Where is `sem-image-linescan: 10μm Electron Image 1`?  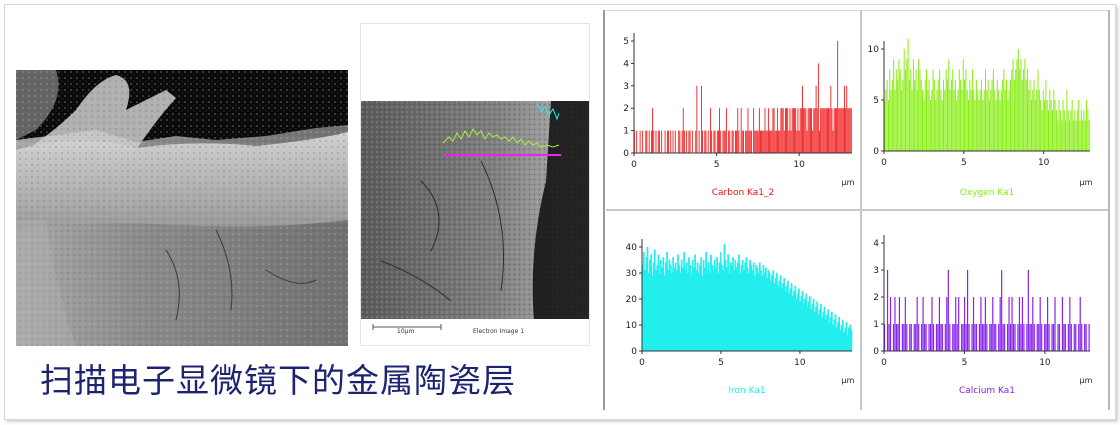 sem-image-linescan: 10μm Electron Image 1 is located at coordinates (475, 221).